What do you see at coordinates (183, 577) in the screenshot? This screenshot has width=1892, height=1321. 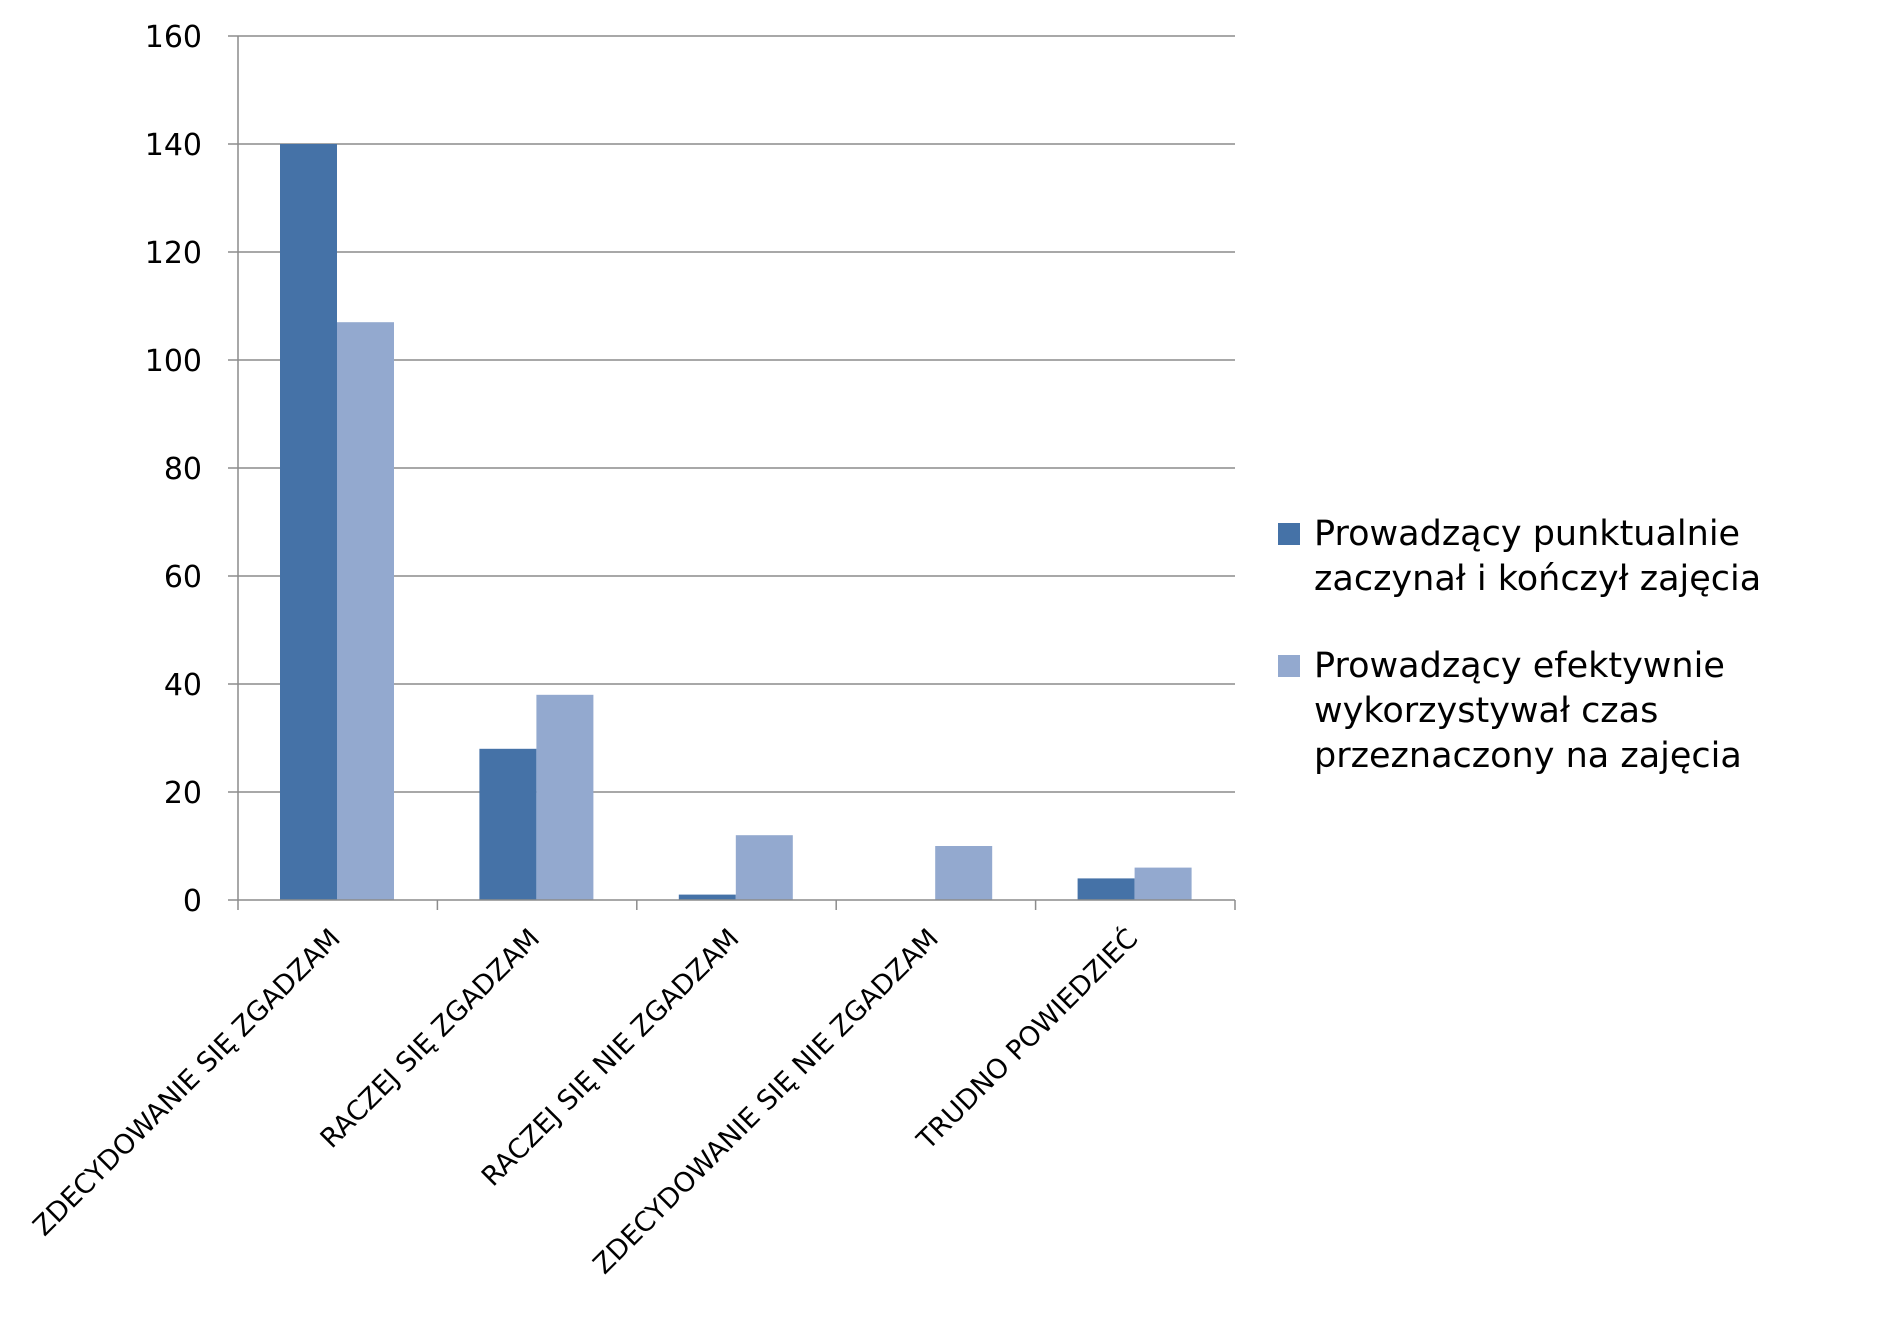 I see `y-tick-label: 60` at bounding box center [183, 577].